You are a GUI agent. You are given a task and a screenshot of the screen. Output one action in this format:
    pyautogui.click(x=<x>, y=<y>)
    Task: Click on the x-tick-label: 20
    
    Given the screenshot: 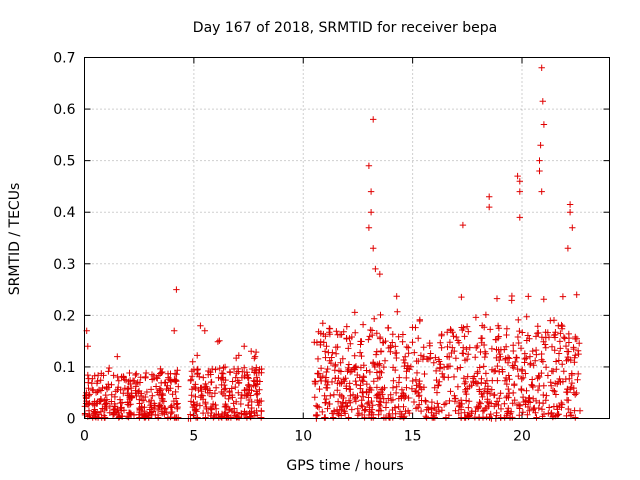 What is the action you would take?
    pyautogui.click(x=522, y=437)
    